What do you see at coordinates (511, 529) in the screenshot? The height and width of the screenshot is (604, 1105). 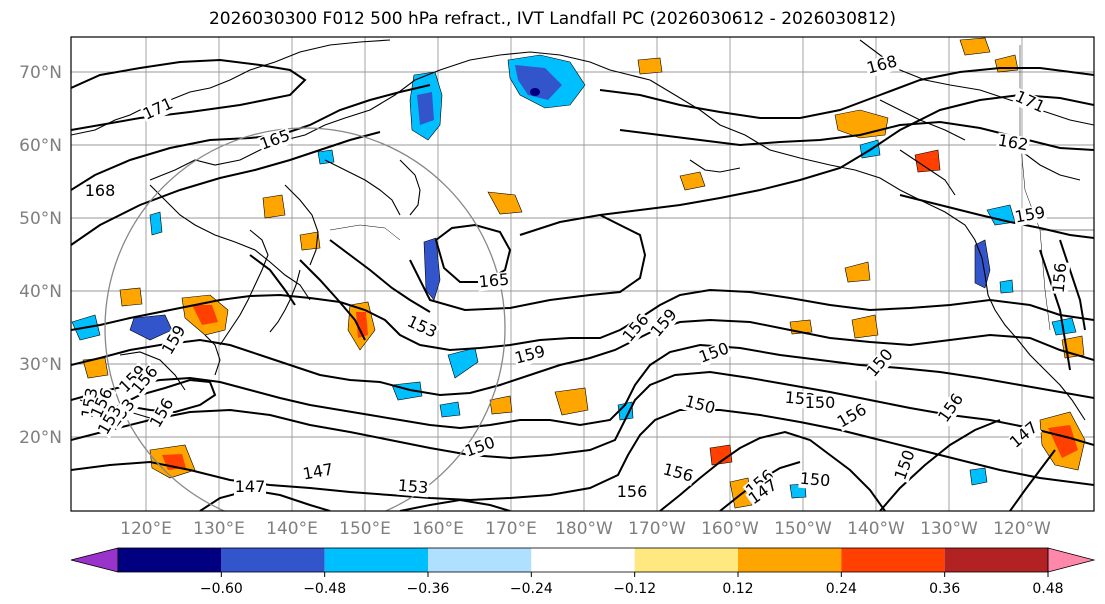 I see `lon-tick-label: 170°E` at bounding box center [511, 529].